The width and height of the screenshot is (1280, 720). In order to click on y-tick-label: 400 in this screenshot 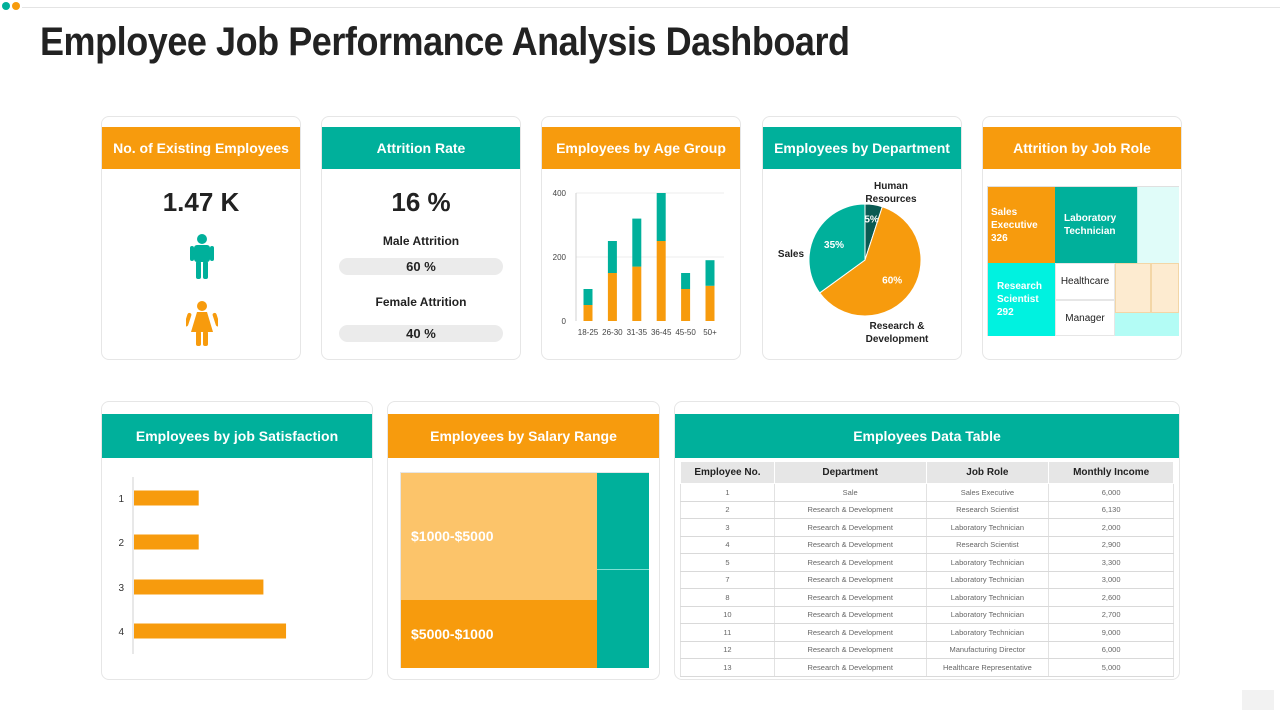, I will do `click(560, 193)`.